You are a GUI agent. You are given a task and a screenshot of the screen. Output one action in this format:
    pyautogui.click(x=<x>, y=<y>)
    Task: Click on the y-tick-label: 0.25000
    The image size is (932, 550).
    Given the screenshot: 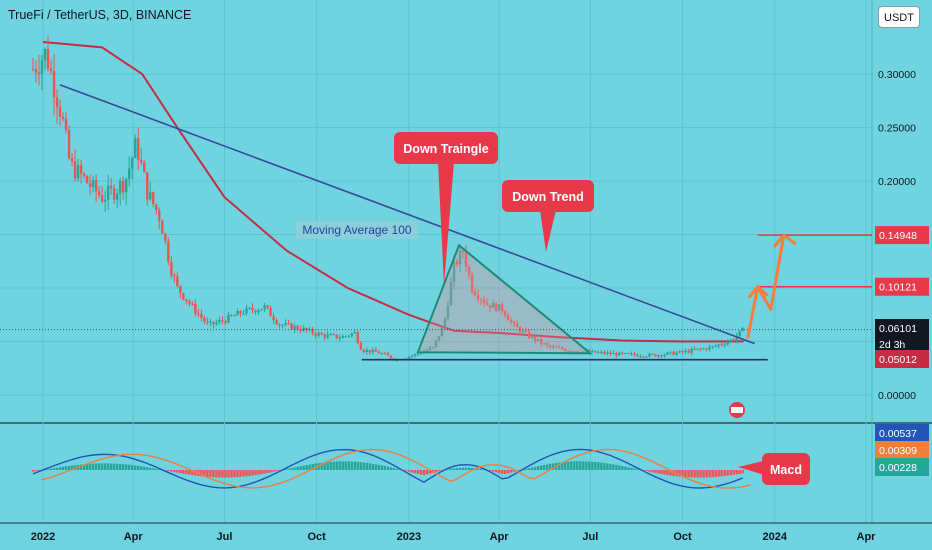 What is the action you would take?
    pyautogui.click(x=897, y=129)
    